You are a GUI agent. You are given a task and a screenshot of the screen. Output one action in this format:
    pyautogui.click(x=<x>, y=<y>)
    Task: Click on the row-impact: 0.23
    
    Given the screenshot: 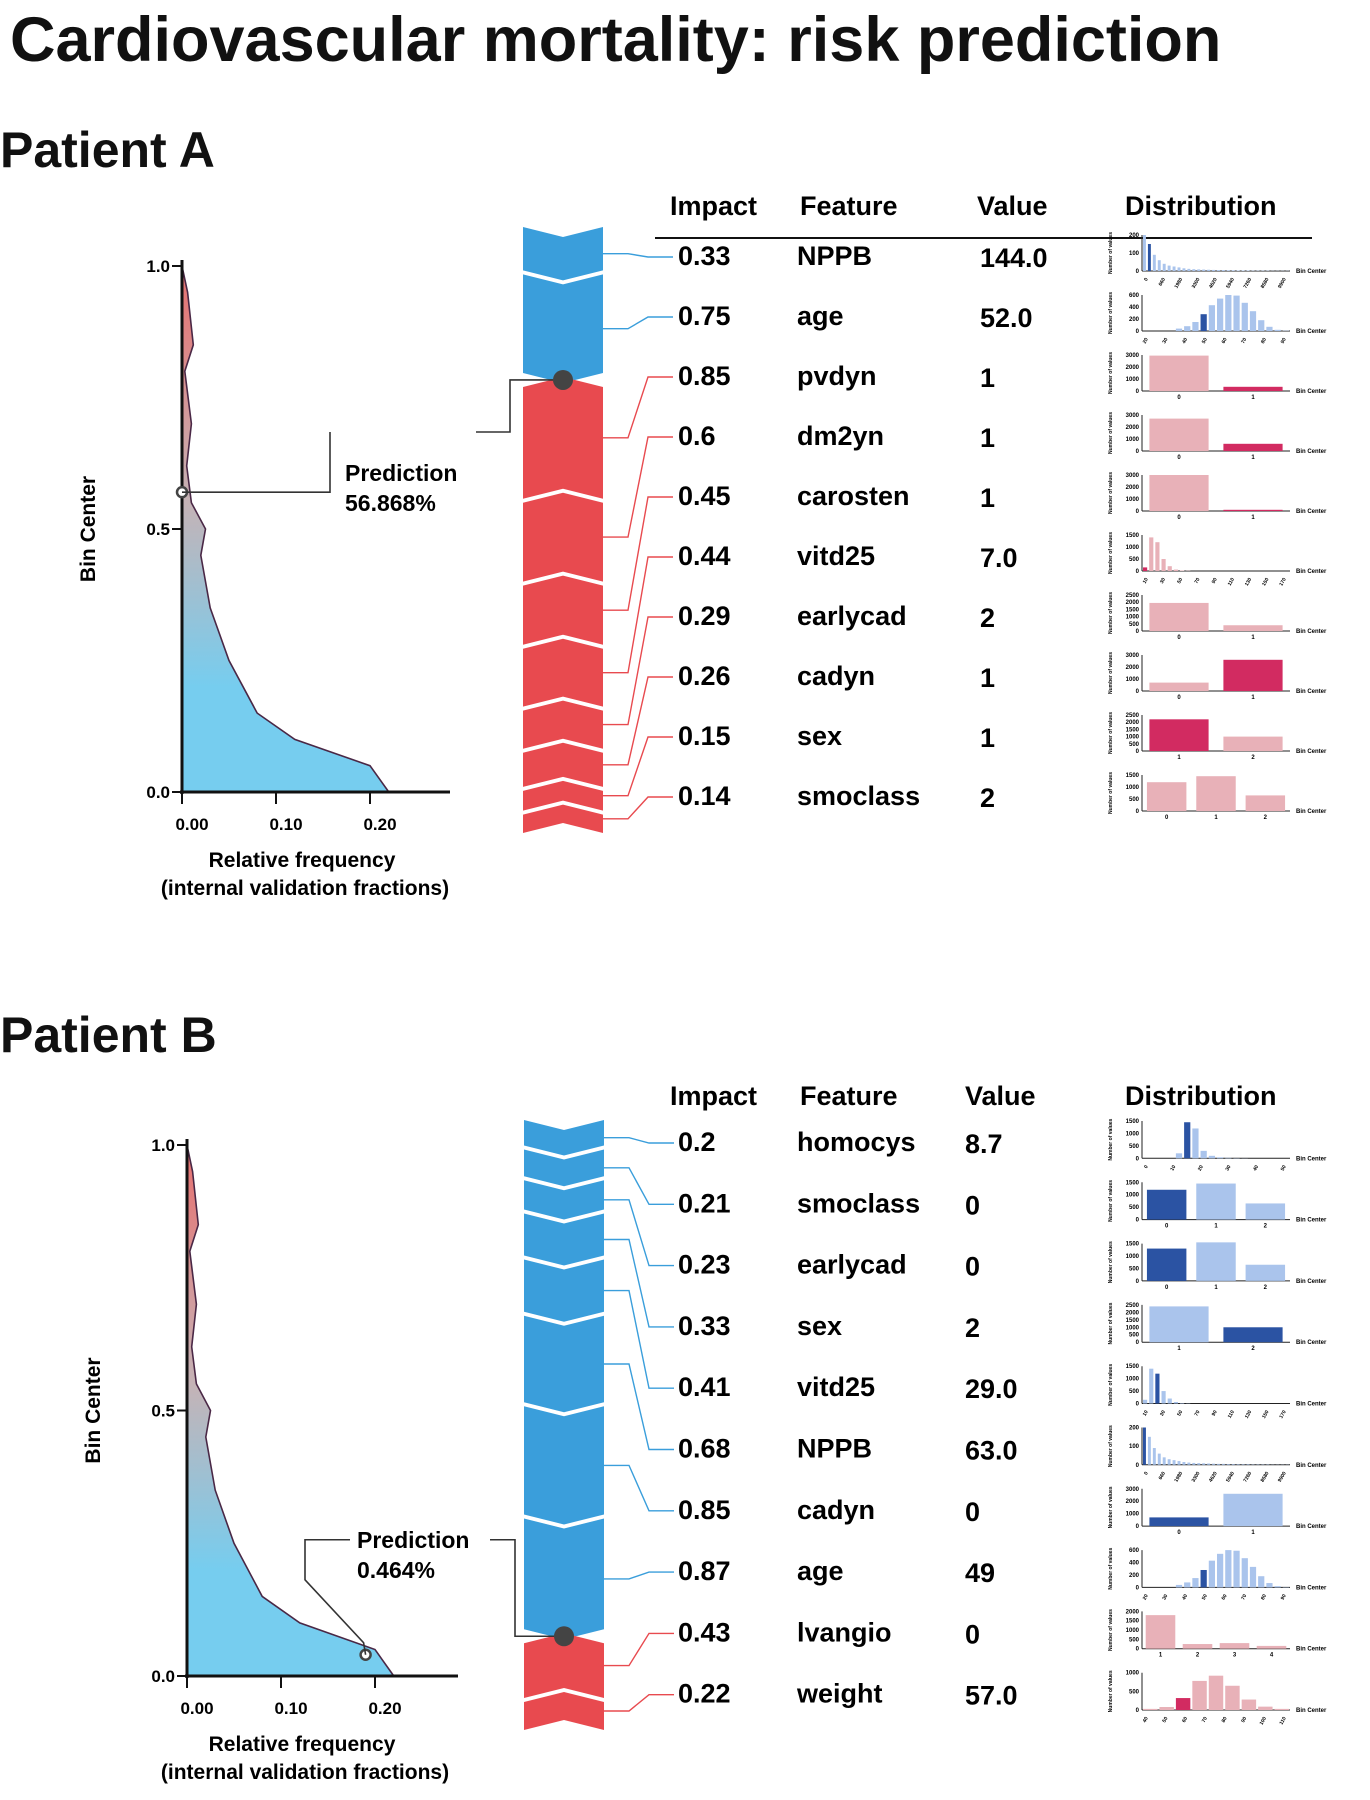 What is the action you would take?
    pyautogui.click(x=704, y=1265)
    